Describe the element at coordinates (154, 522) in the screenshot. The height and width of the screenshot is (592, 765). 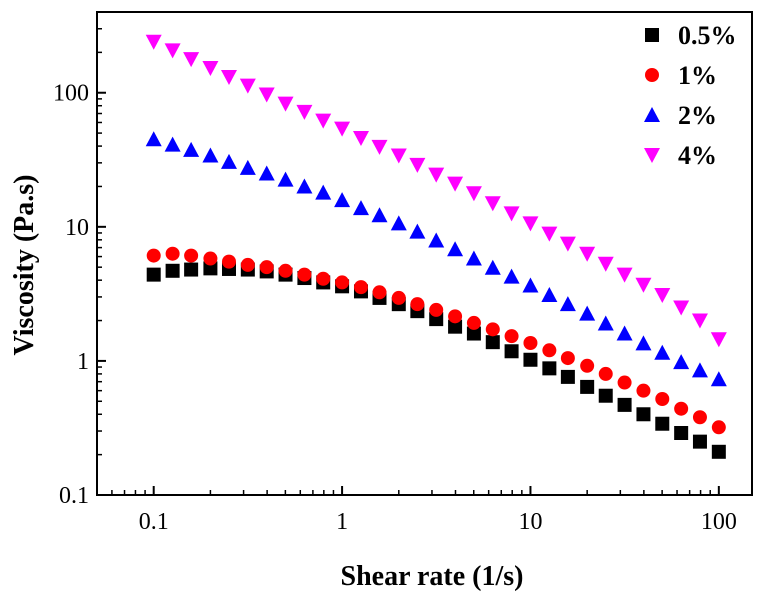
I see `x-tick-label: 0.1` at that location.